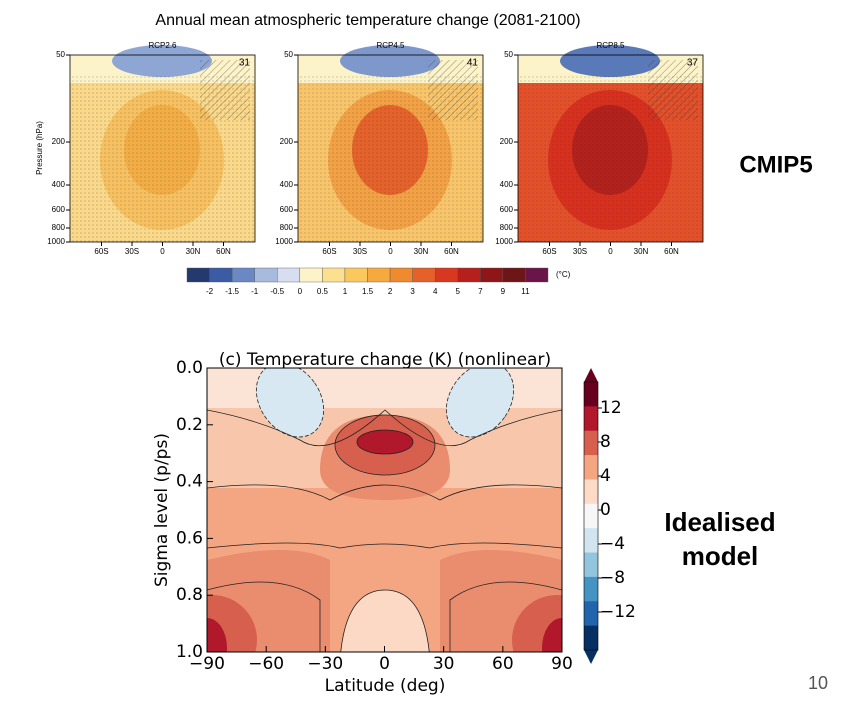 The image size is (844, 726). Describe the element at coordinates (818, 683) in the screenshot. I see `page-number: 10` at that location.